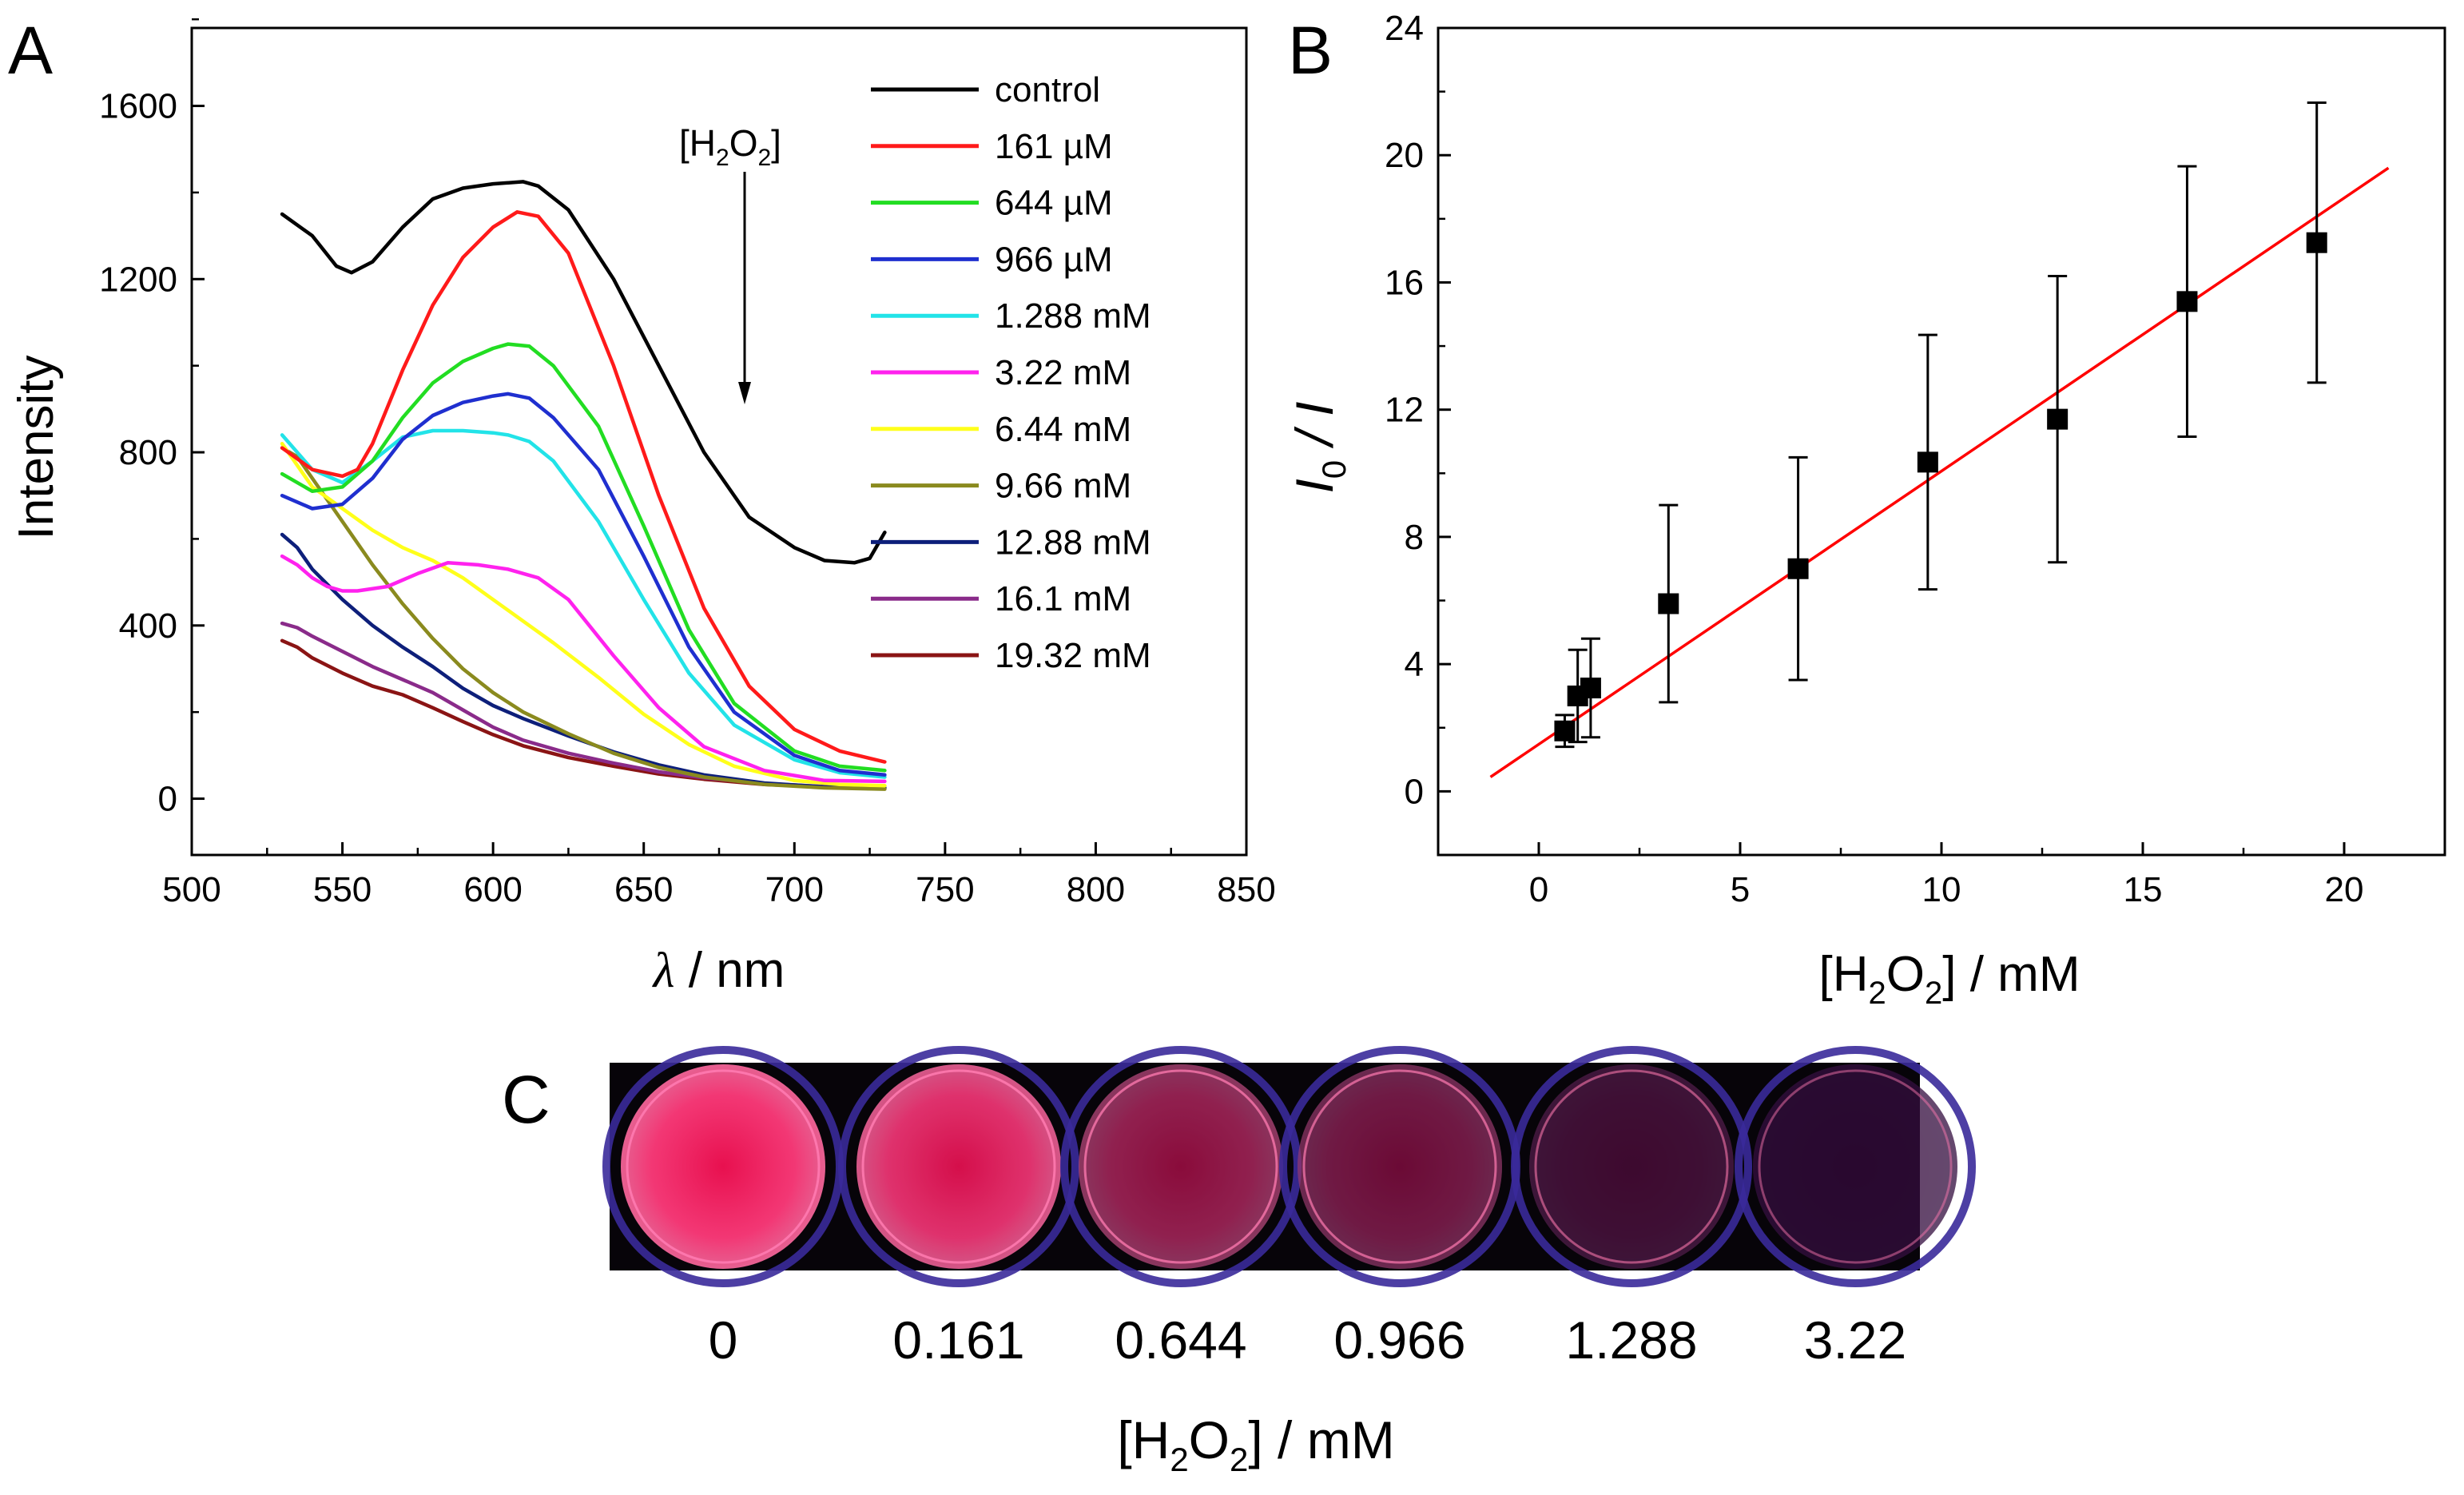  Describe the element at coordinates (1054, 203) in the screenshot. I see `legend-label: 644 µM` at that location.